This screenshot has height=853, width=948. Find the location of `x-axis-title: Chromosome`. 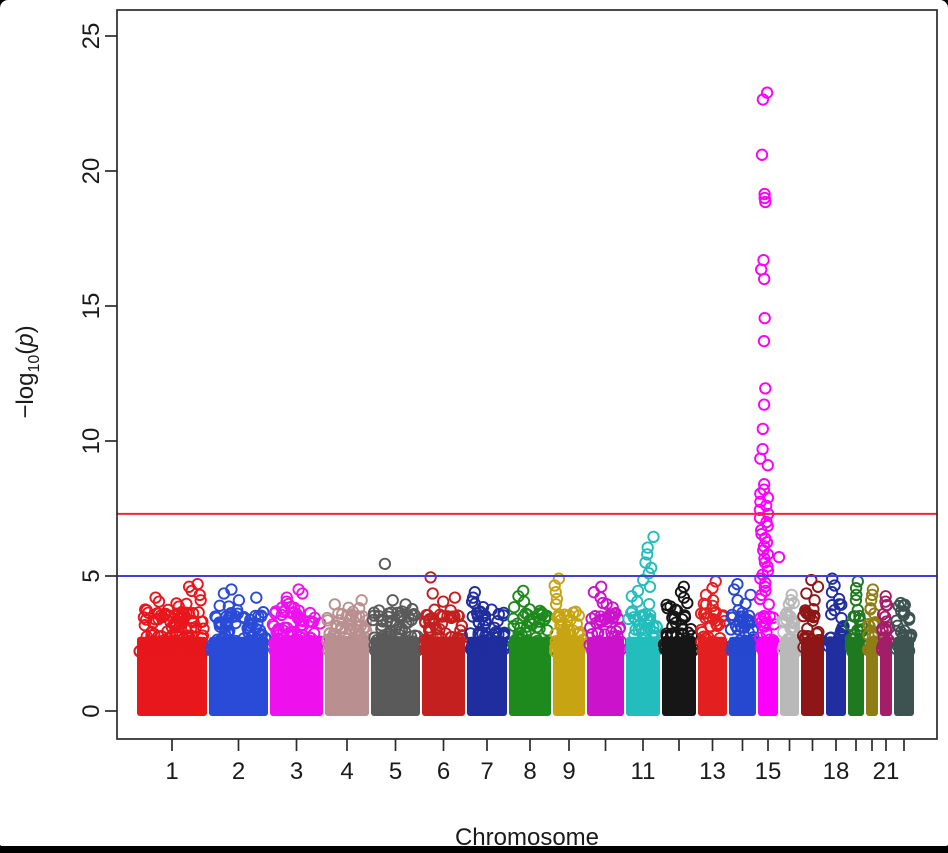

x-axis-title: Chromosome is located at coordinates (527, 837).